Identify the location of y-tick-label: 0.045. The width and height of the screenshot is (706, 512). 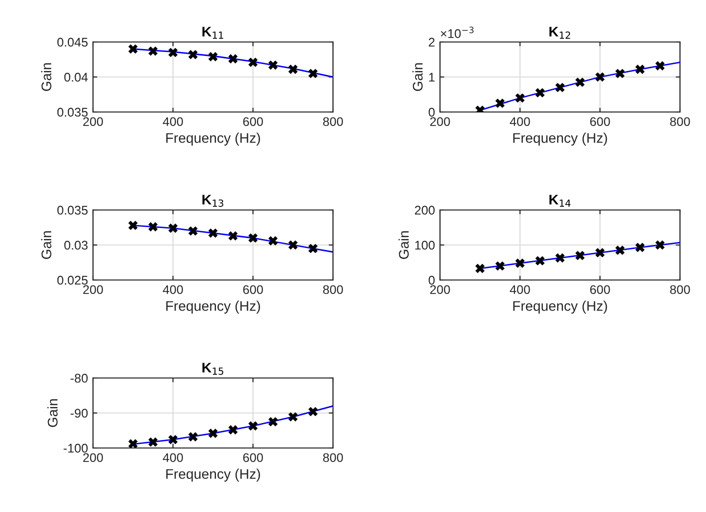
(72, 42).